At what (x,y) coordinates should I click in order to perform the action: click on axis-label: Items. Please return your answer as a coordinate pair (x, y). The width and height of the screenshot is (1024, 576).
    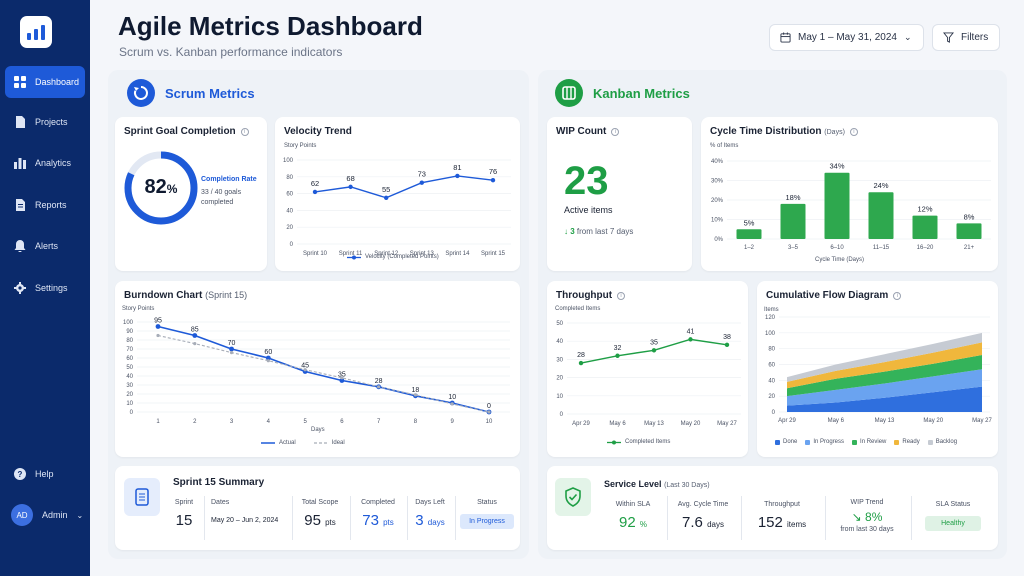
    Looking at the image, I should click on (771, 310).